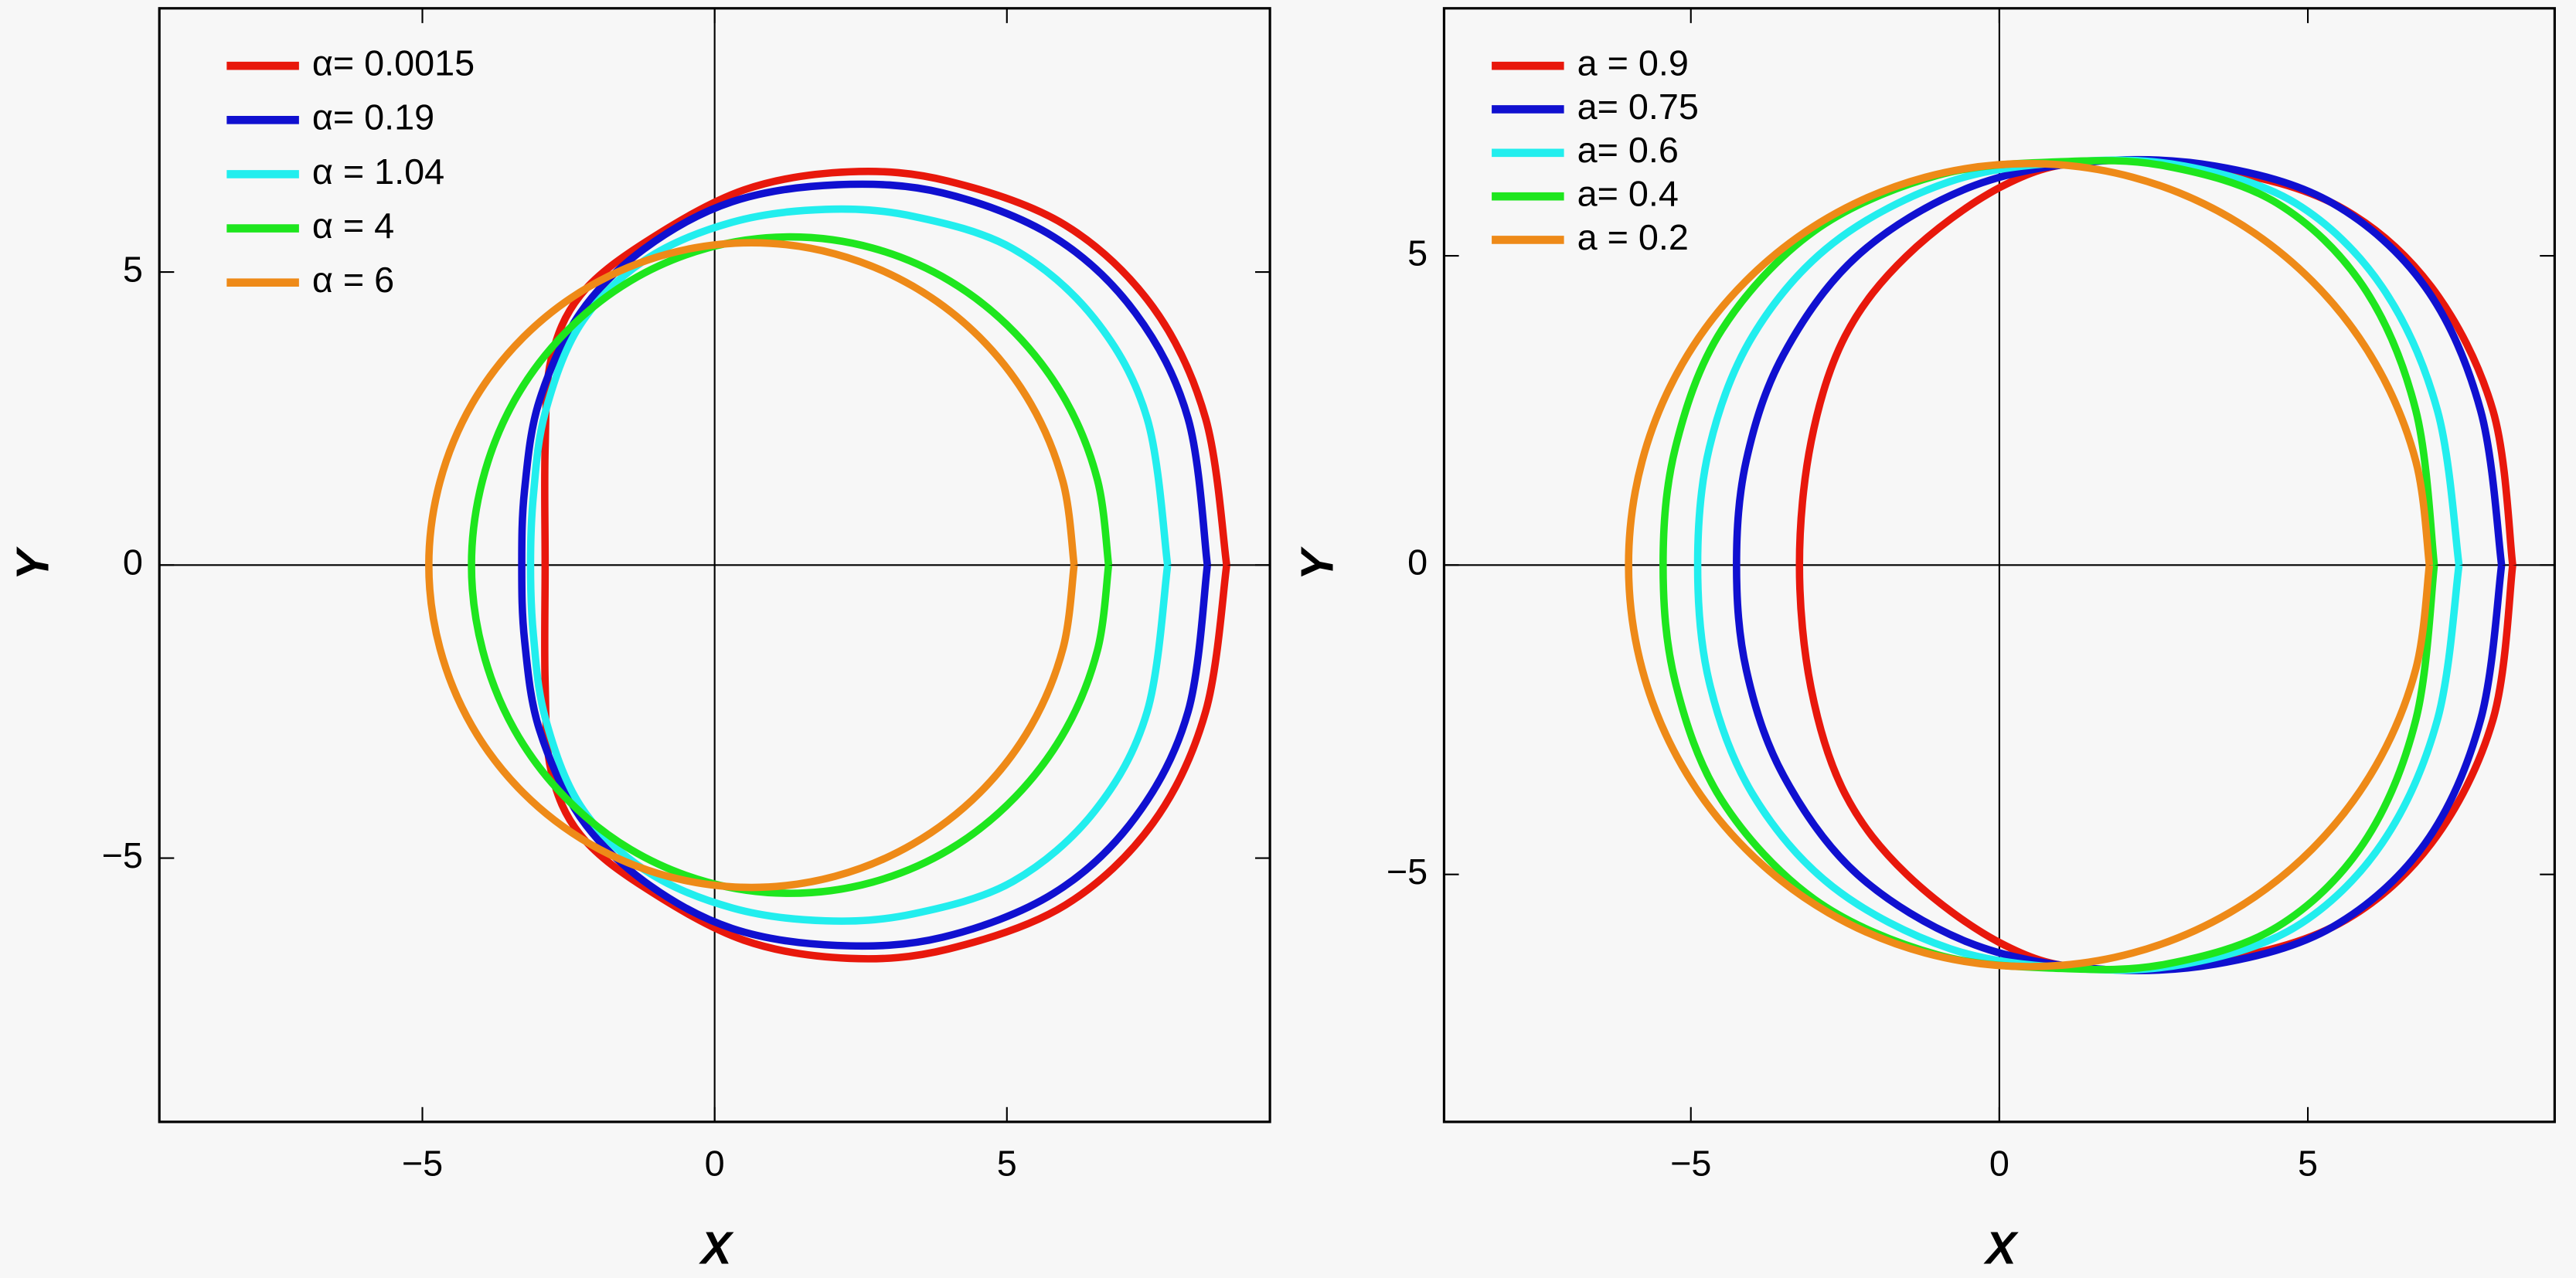 This screenshot has width=2576, height=1278. What do you see at coordinates (353, 226) in the screenshot?
I see `legend-label: α = 4` at bounding box center [353, 226].